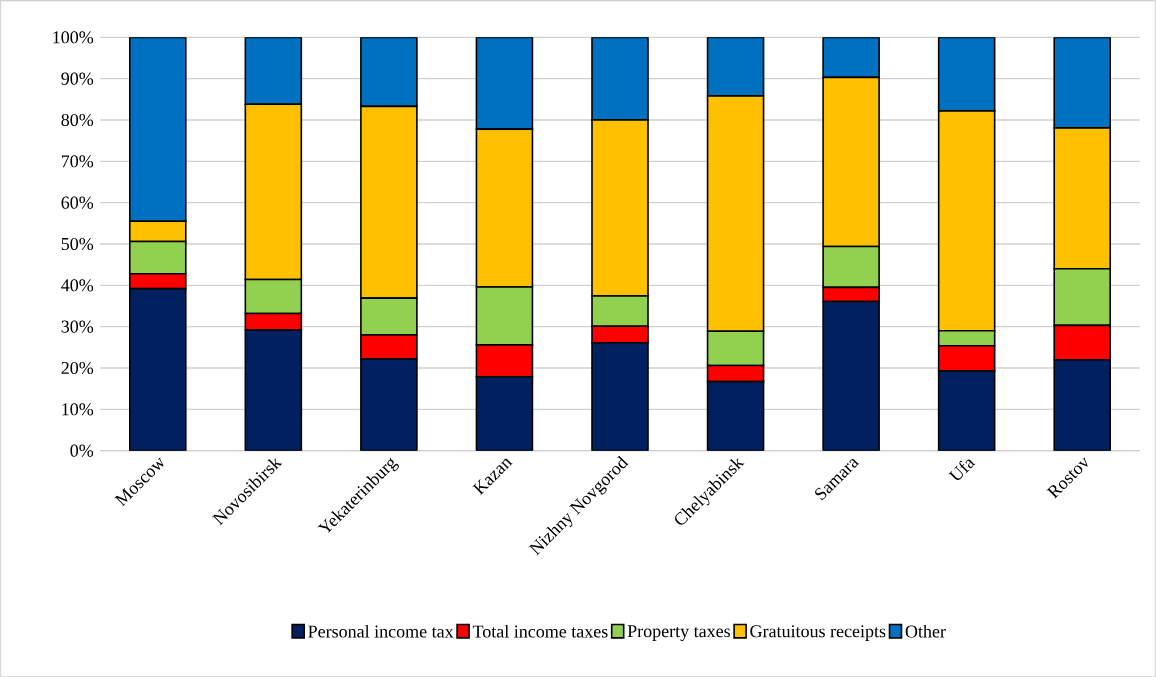  What do you see at coordinates (78, 409) in the screenshot?
I see `y-tick-label: 10%` at bounding box center [78, 409].